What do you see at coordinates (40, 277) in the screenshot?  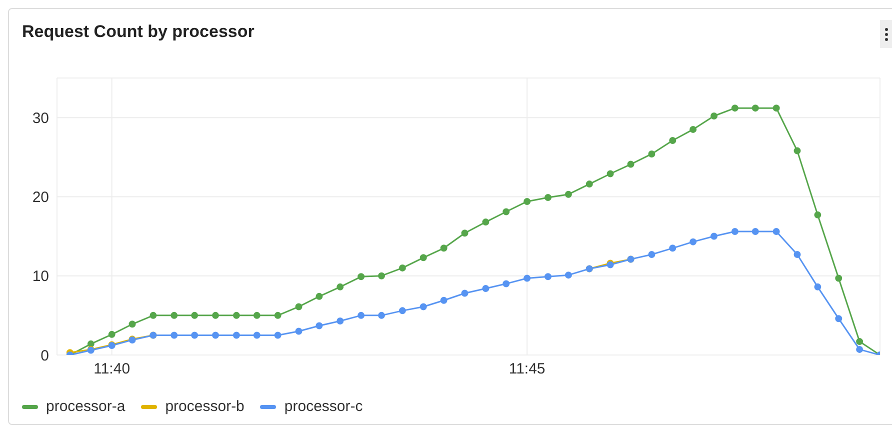 I see `y-tick-label: 10` at bounding box center [40, 277].